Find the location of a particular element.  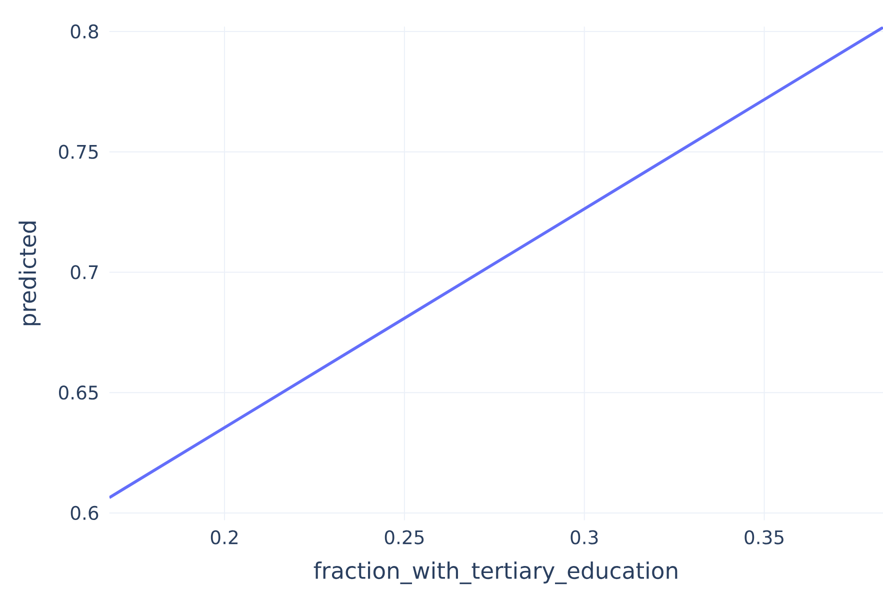

y-axis-title: predicted is located at coordinates (29, 274).